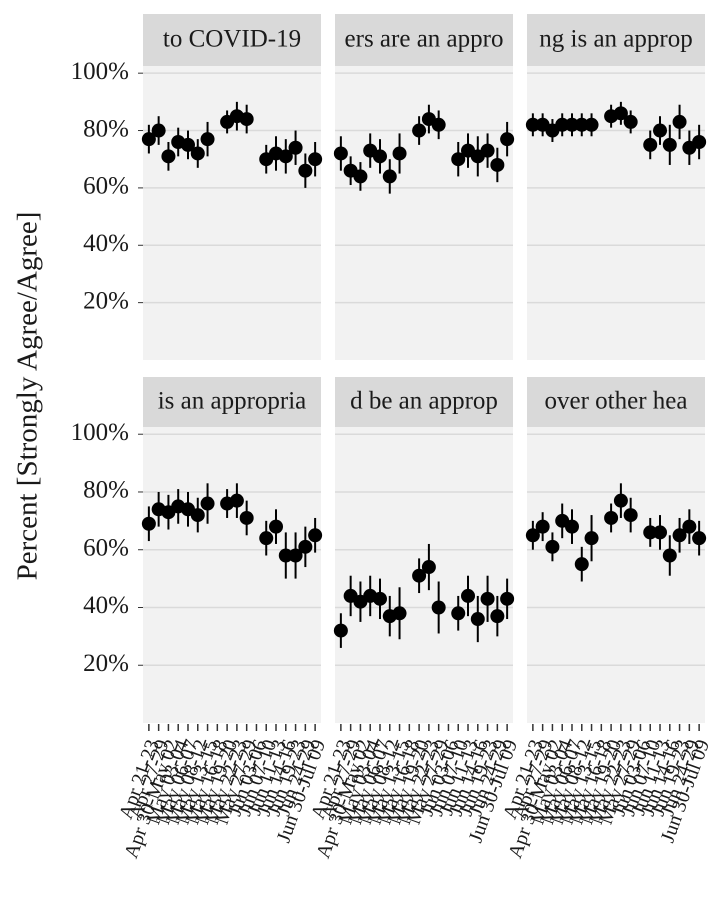  What do you see at coordinates (28, 396) in the screenshot?
I see `y-axis-title: Percent [Strongly Agree/Agree]` at bounding box center [28, 396].